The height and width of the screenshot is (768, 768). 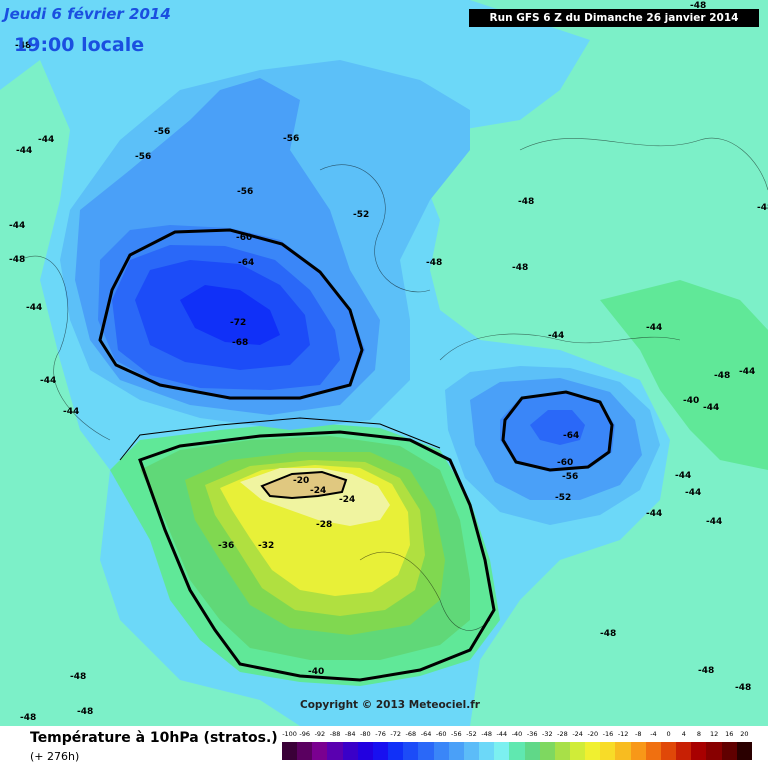 What do you see at coordinates (565, 463) in the screenshot?
I see `contour-label: -60` at bounding box center [565, 463].